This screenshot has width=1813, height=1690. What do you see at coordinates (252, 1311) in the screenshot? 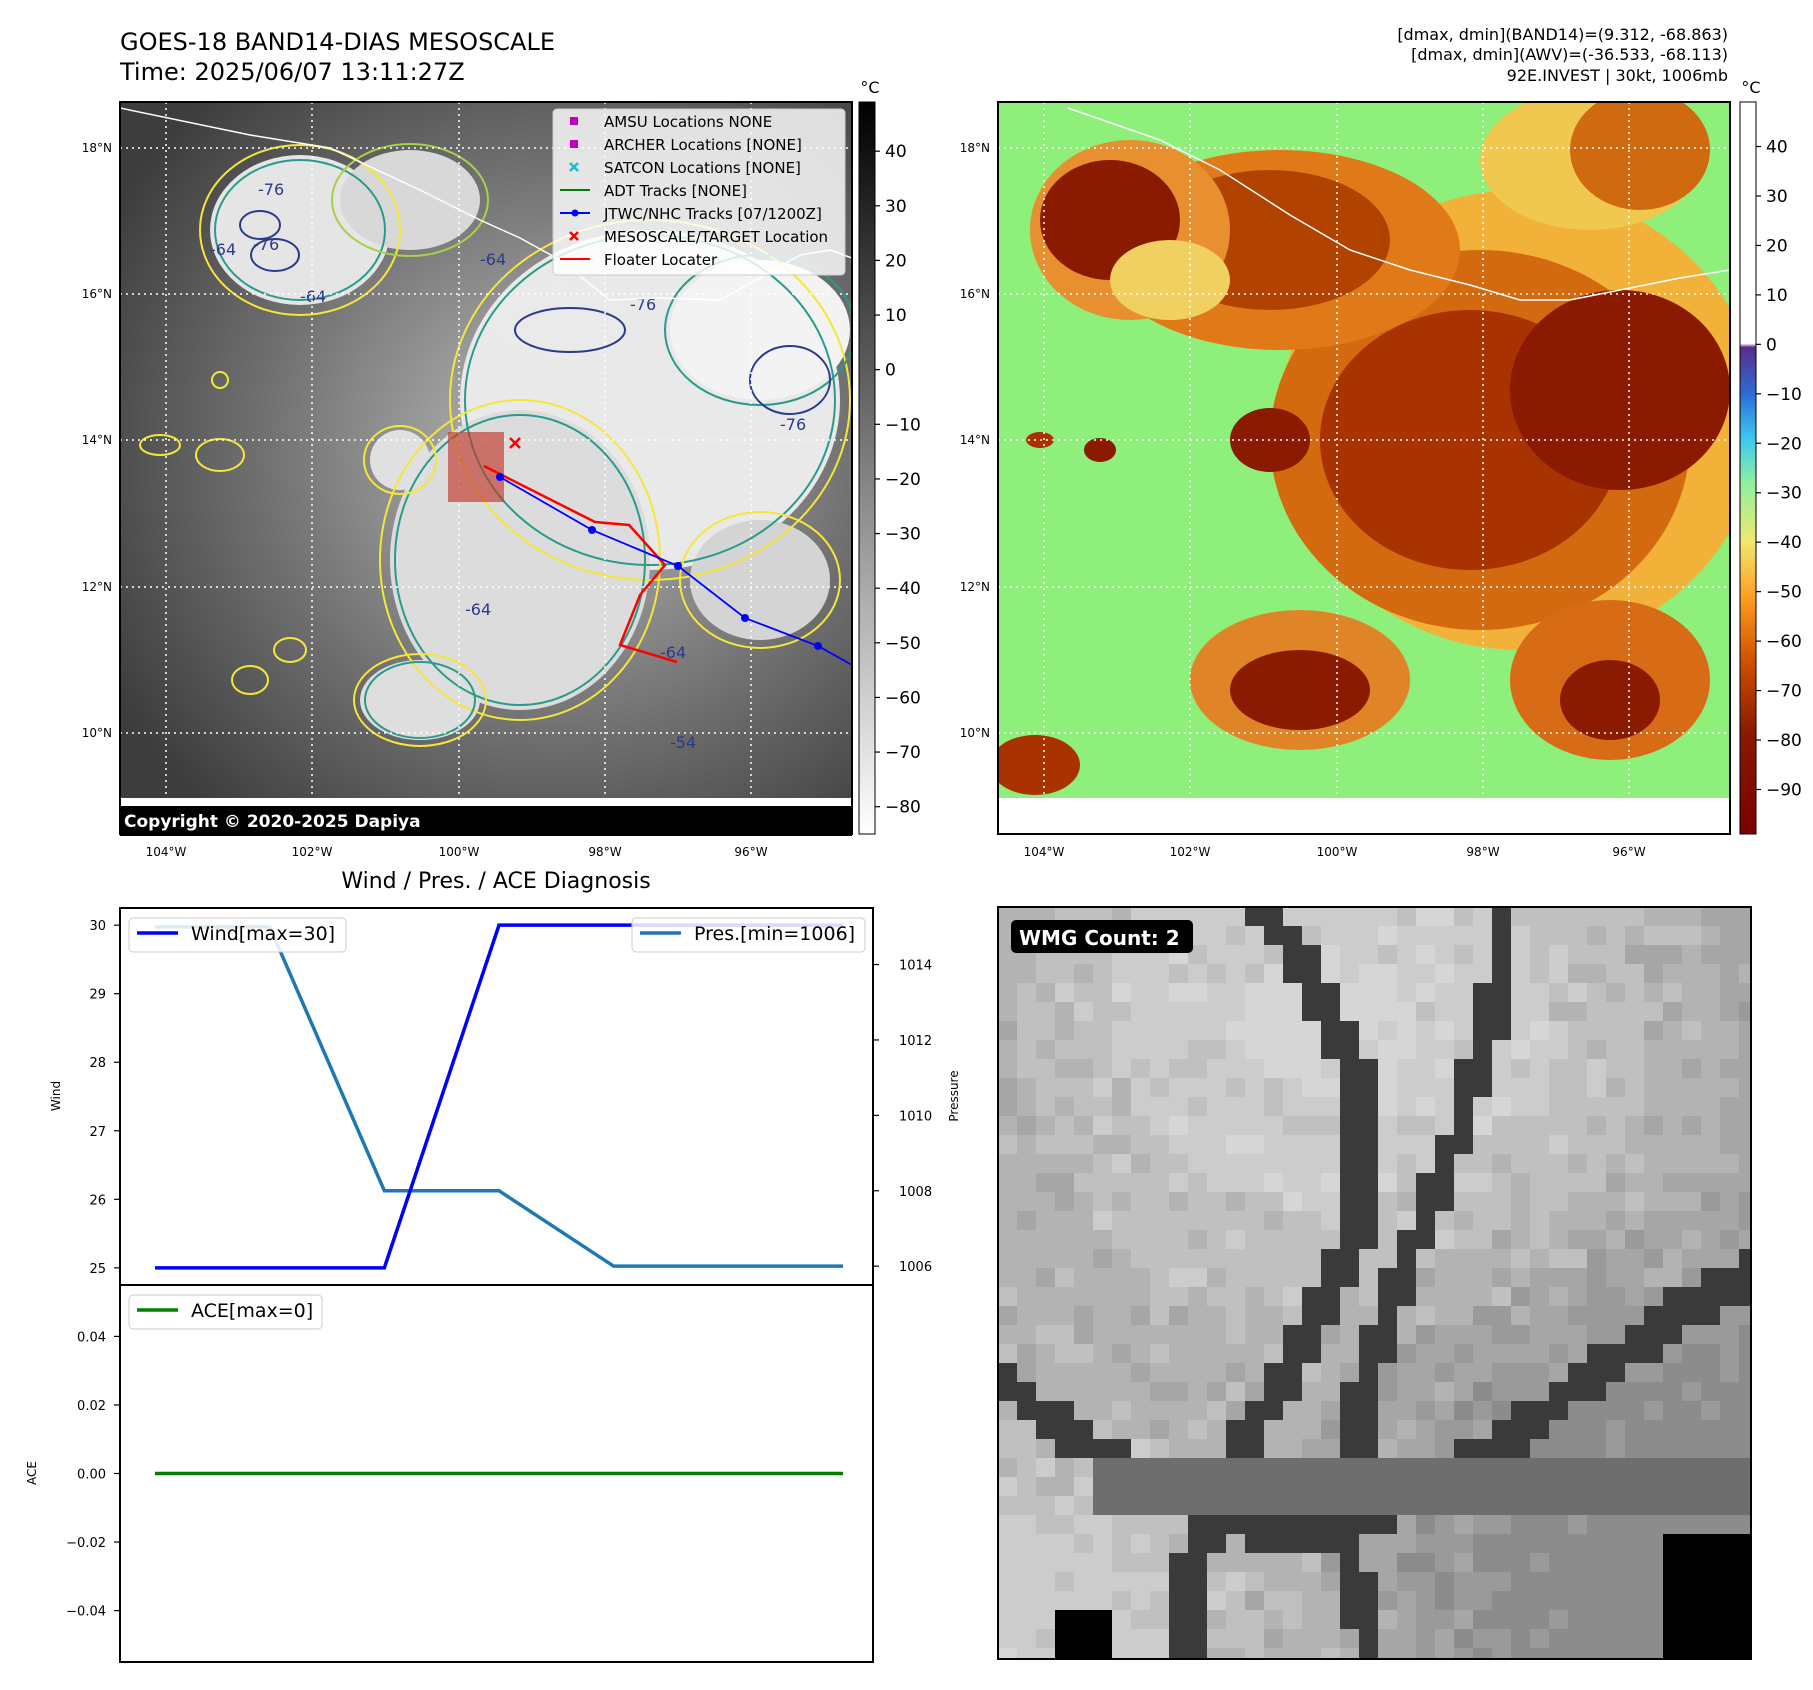
I see `ace-legend-label: ACE[max=0]` at bounding box center [252, 1311].